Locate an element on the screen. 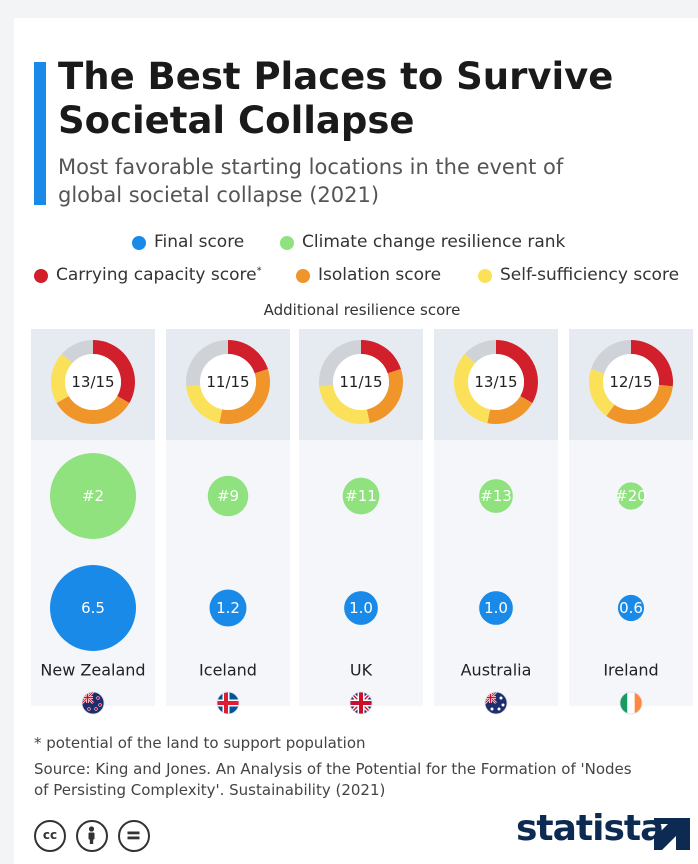  donut-label-3: 13/15 is located at coordinates (495, 382).